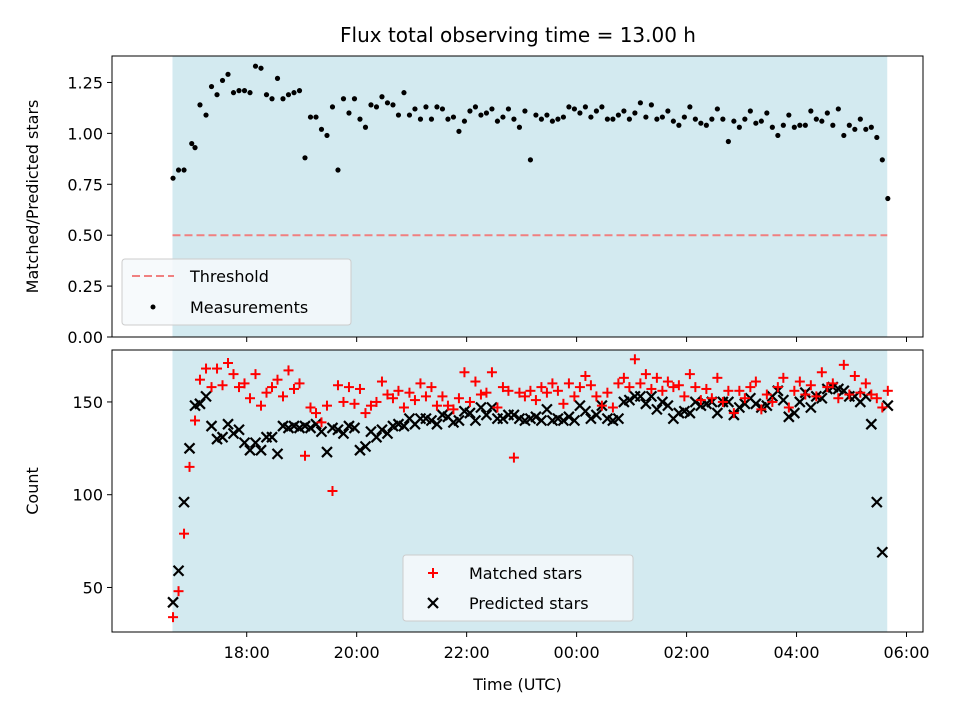  Describe the element at coordinates (357, 652) in the screenshot. I see `x-tick-label: 20:00` at that location.